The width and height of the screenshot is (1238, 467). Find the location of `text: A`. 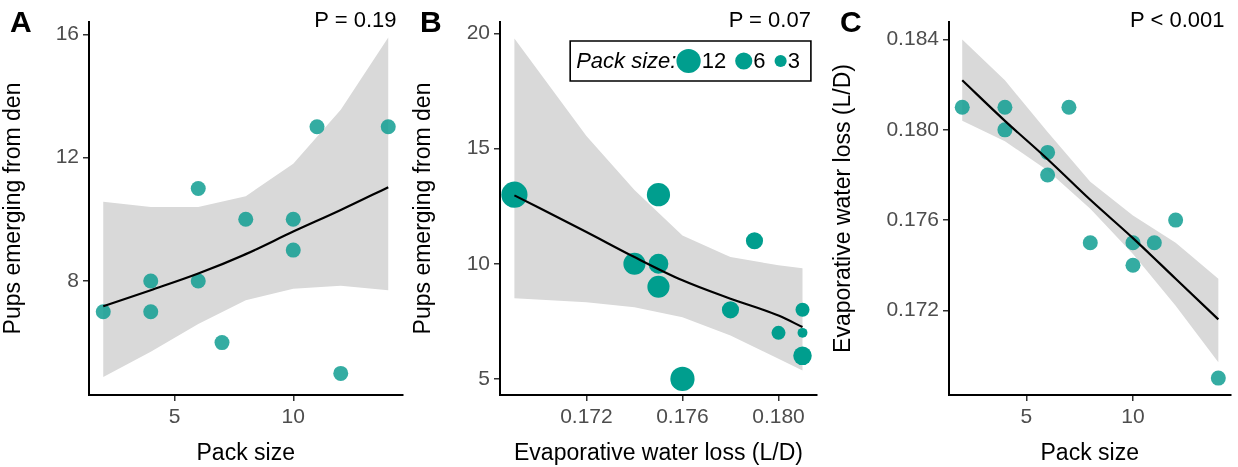

text: A is located at coordinates (21, 21).